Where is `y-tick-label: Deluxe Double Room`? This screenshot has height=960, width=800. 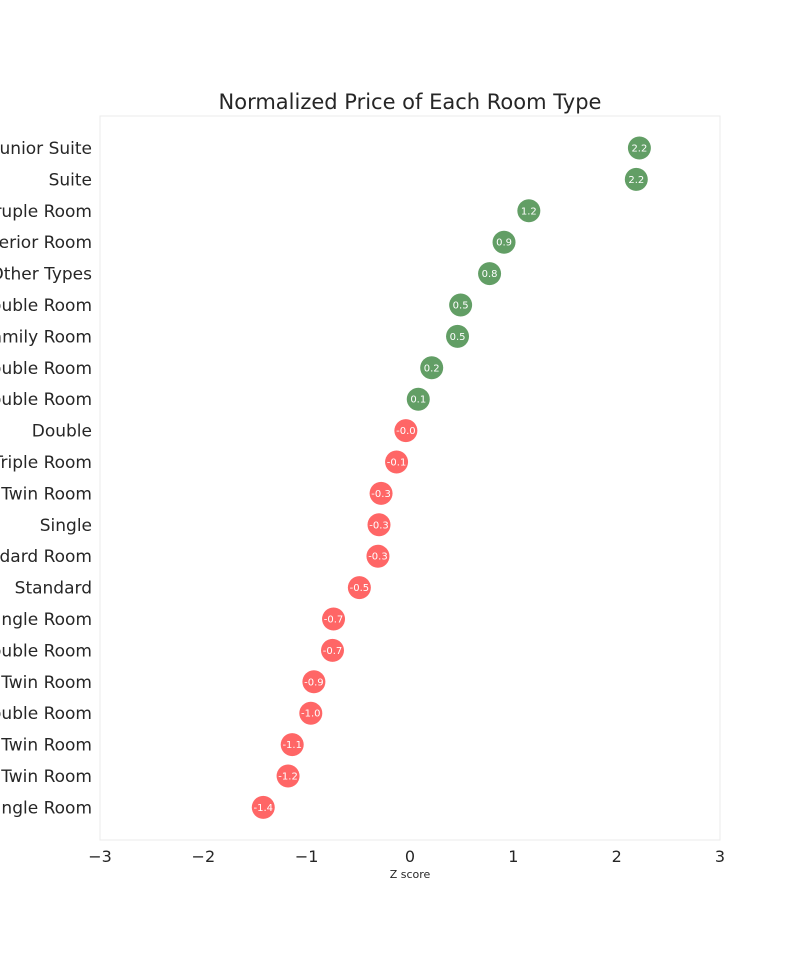
y-tick-label: Deluxe Double Room is located at coordinates (46, 306).